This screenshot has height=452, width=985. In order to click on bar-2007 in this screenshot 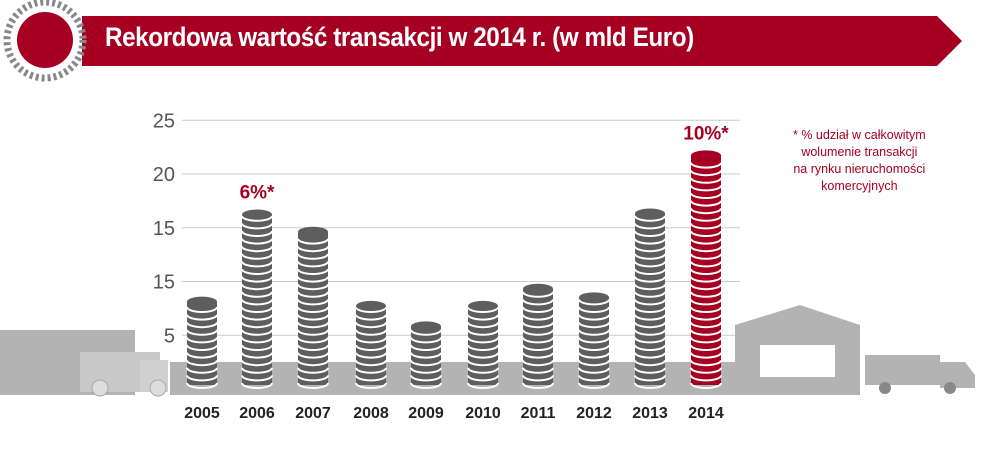, I will do `click(313, 307)`.